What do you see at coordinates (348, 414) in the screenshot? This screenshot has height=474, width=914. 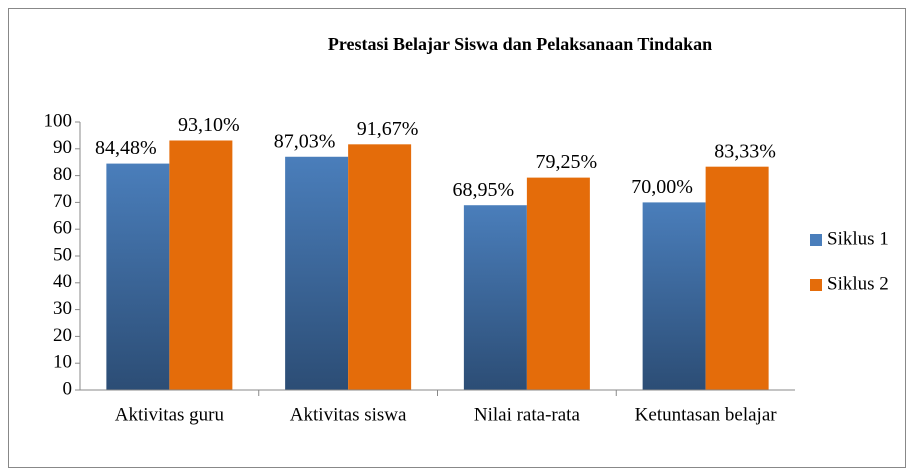 I see `x-tick-label: Aktivitas siswa` at bounding box center [348, 414].